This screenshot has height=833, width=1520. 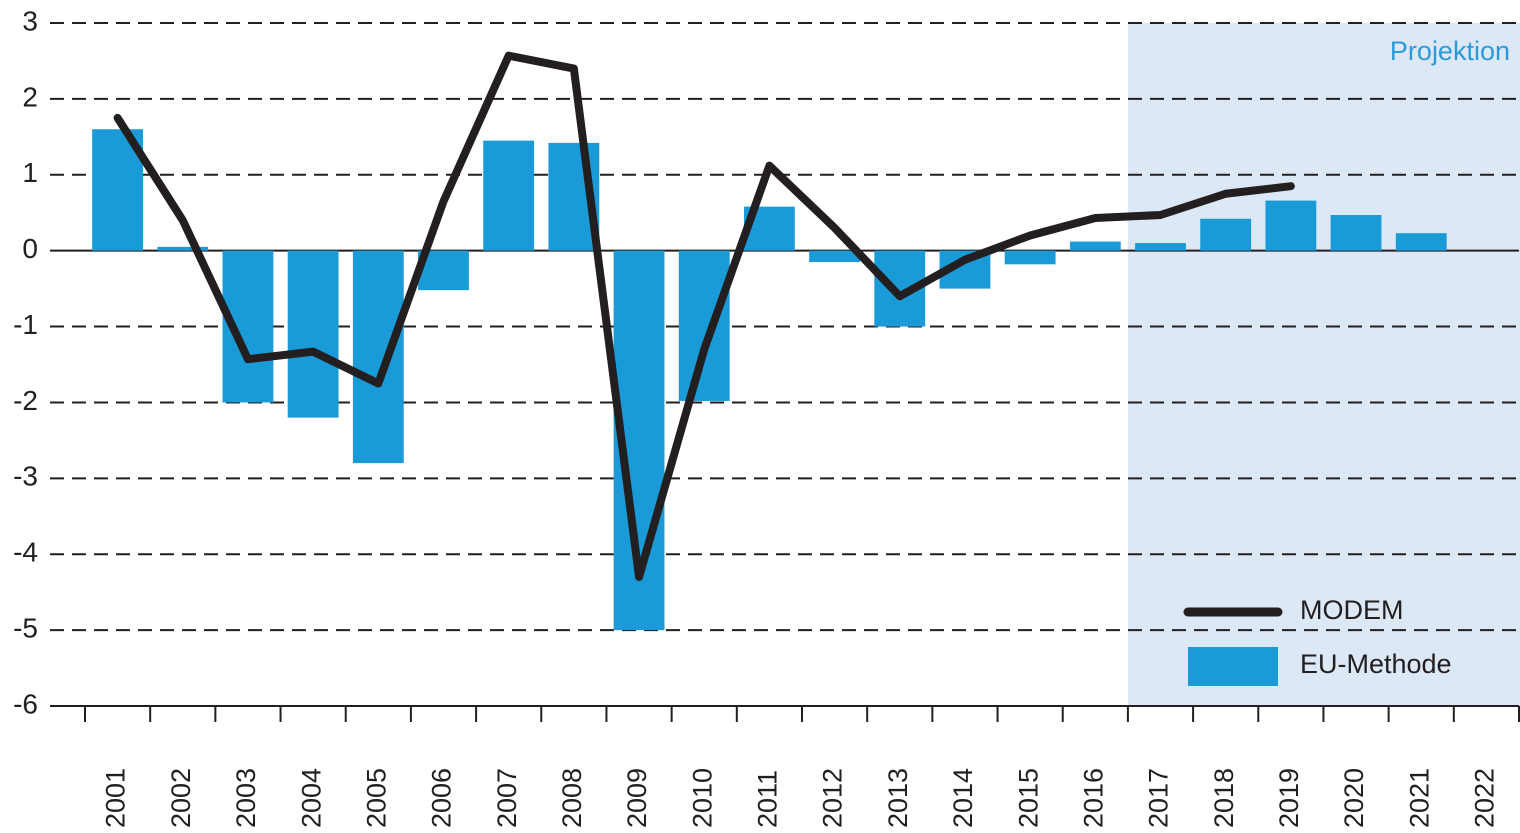 What do you see at coordinates (181, 798) in the screenshot?
I see `x-tick-label: 2002` at bounding box center [181, 798].